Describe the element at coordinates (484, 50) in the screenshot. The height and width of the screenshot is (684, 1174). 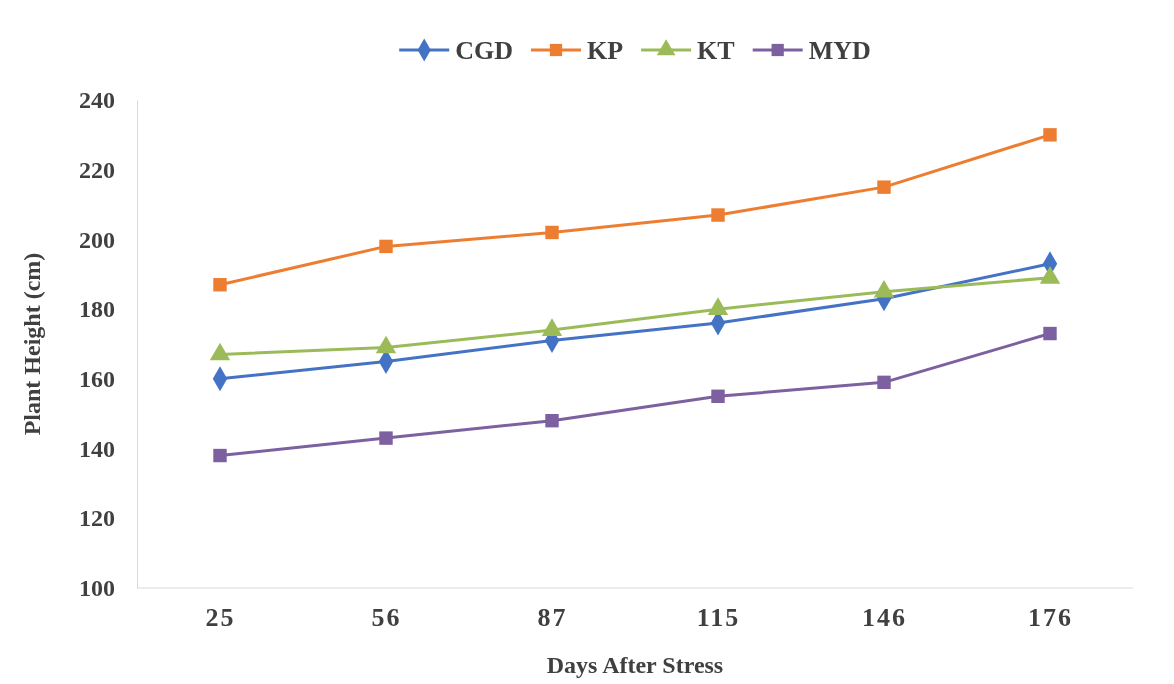
I see `legend-label: CGD` at that location.